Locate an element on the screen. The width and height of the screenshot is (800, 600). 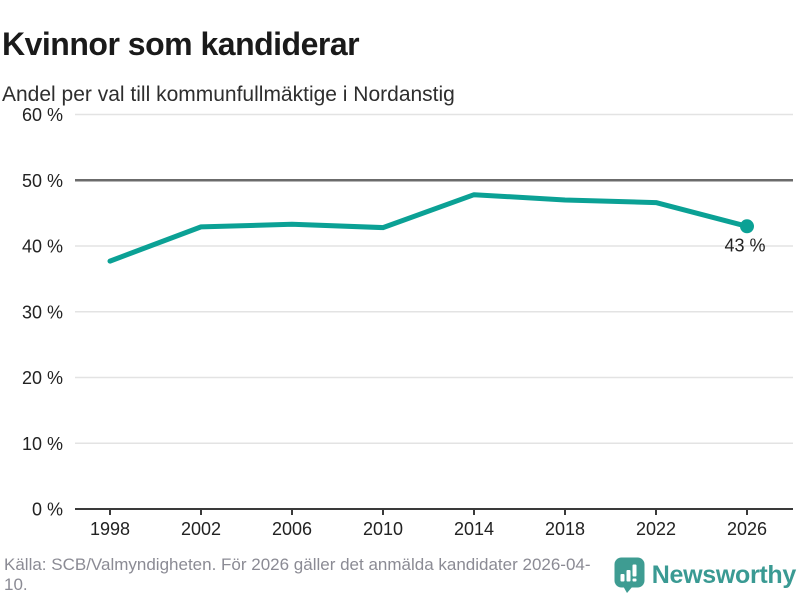
x-tick-label: 1998 is located at coordinates (110, 529).